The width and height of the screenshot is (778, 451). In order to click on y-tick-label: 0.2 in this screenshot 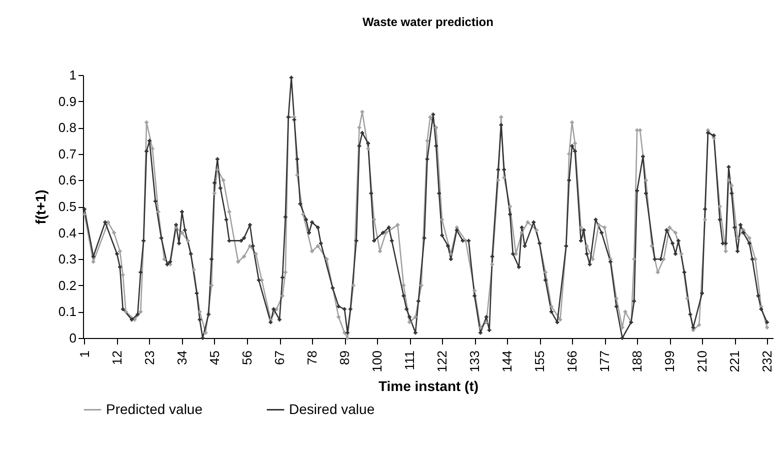, I will do `click(67, 285)`.